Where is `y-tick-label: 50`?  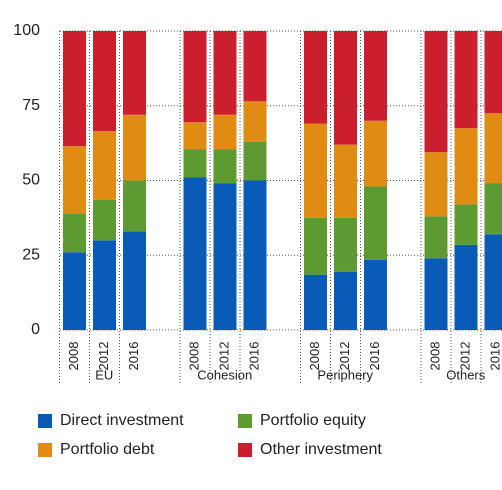
y-tick-label: 50 is located at coordinates (31, 180).